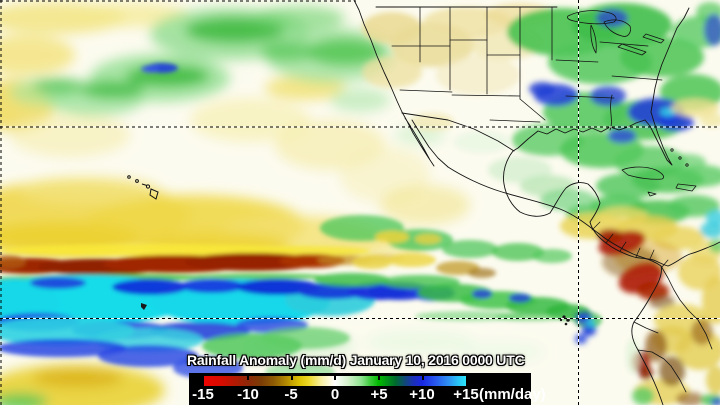 This screenshot has height=405, width=720. I want to click on baja-peninsula, so click(418, 139).